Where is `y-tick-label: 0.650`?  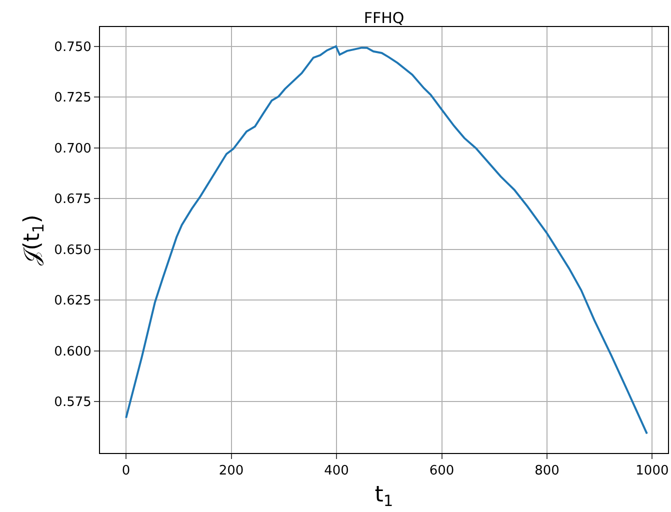
y-tick-label: 0.650 is located at coordinates (73, 250).